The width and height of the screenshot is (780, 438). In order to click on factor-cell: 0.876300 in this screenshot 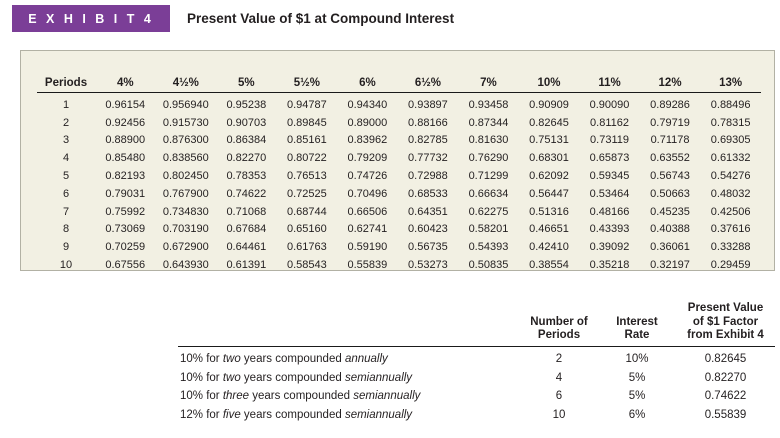, I will do `click(185, 140)`.